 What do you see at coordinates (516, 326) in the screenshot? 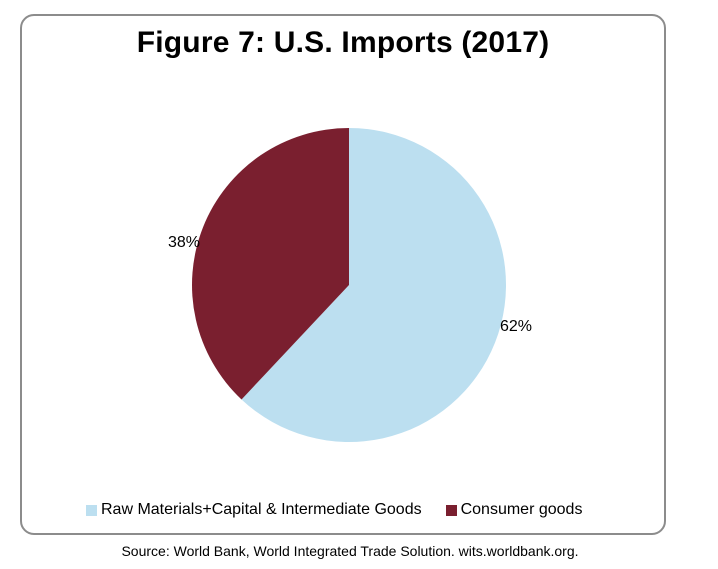
I see `slice-label-raw-materials: 62%` at bounding box center [516, 326].